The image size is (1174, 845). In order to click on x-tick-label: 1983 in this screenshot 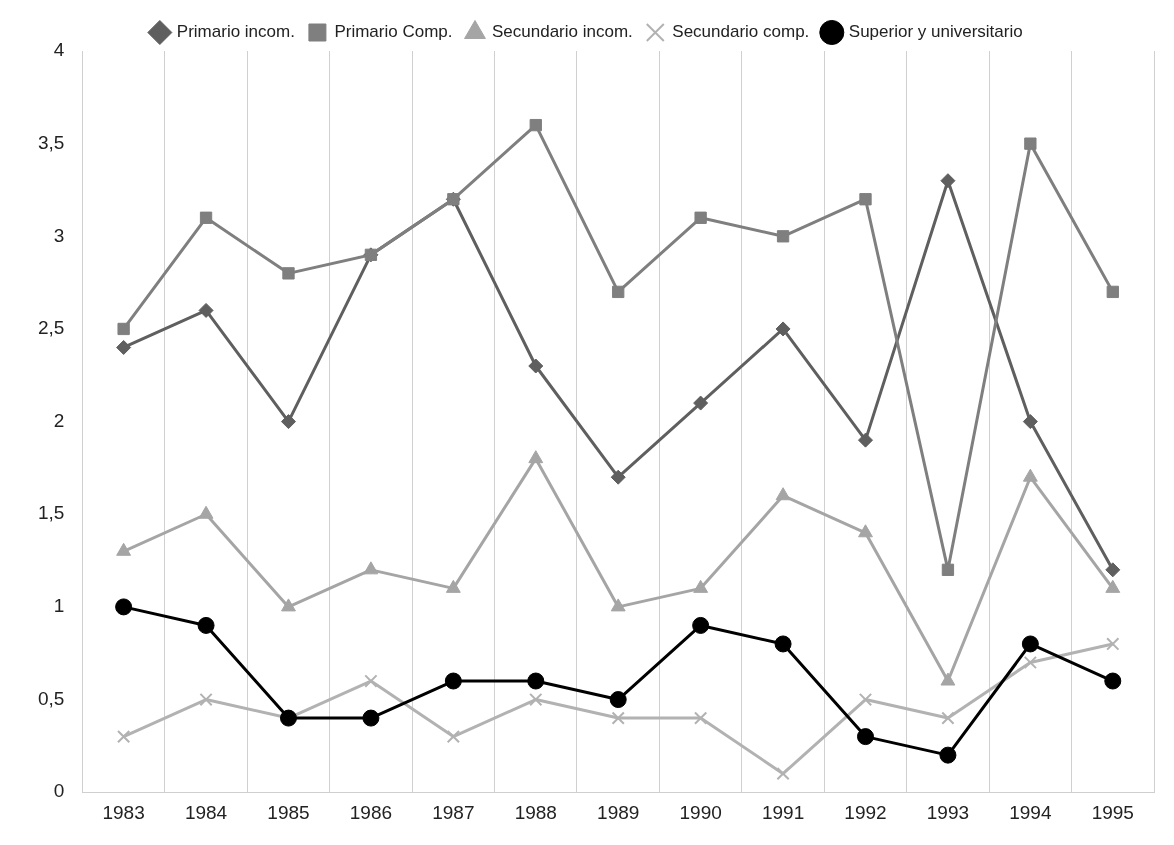, I will do `click(123, 812)`.